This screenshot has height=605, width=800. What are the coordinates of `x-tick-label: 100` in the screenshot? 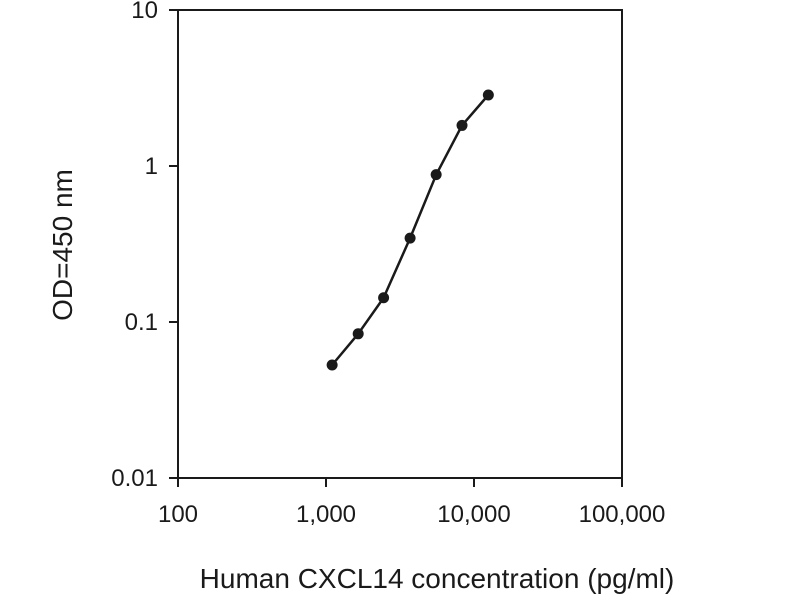 It's located at (178, 514).